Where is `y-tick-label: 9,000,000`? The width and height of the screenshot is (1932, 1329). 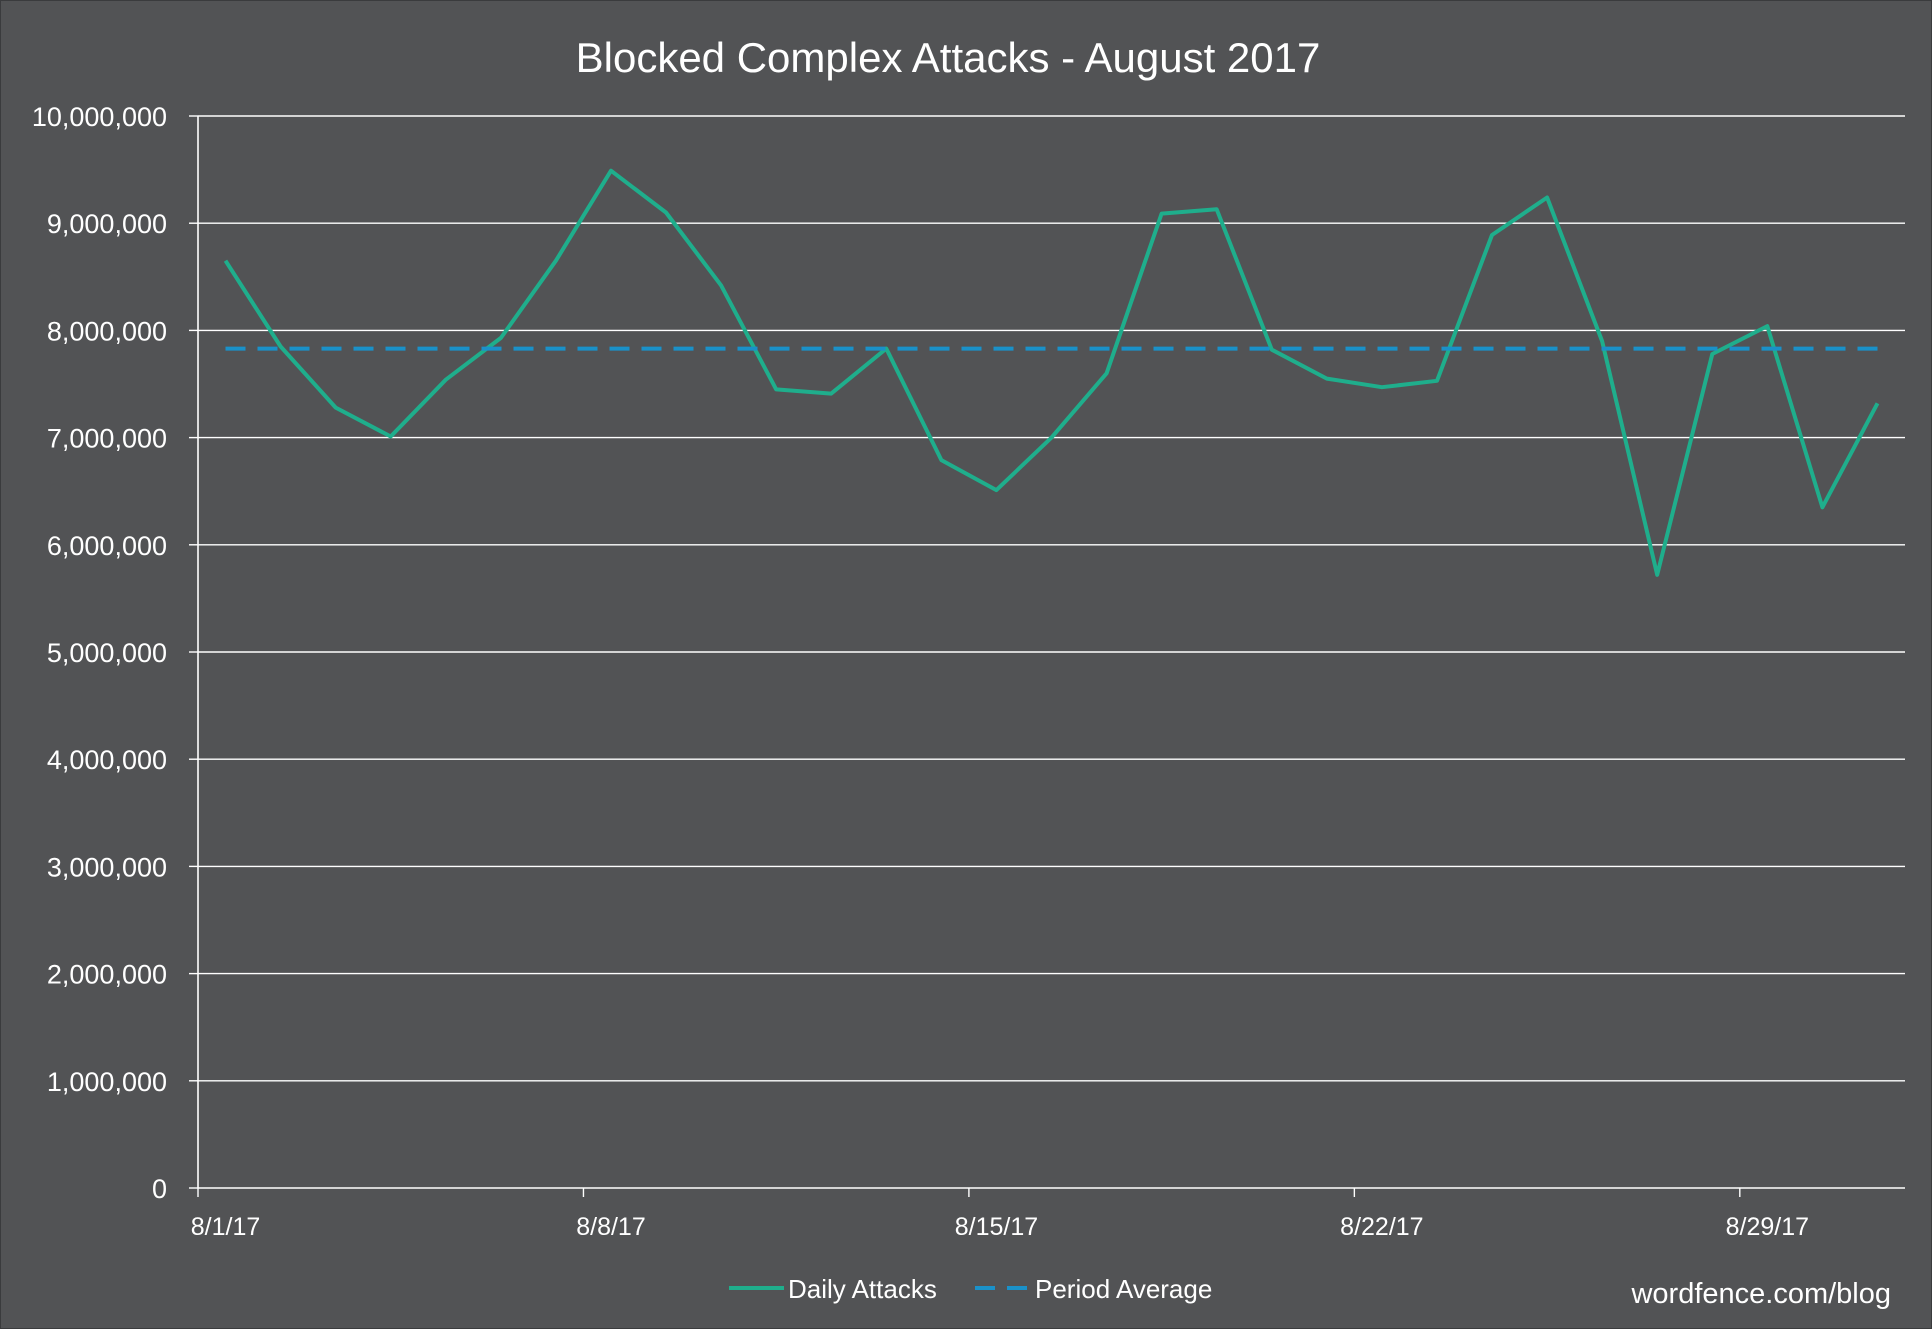
y-tick-label: 9,000,000 is located at coordinates (107, 224).